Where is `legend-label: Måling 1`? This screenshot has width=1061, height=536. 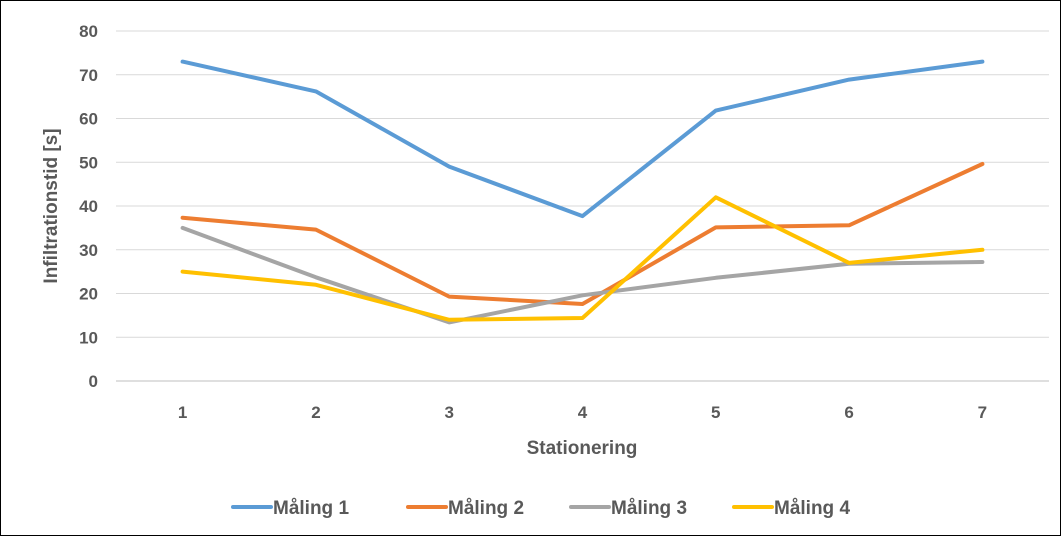
legend-label: Måling 1 is located at coordinates (311, 508).